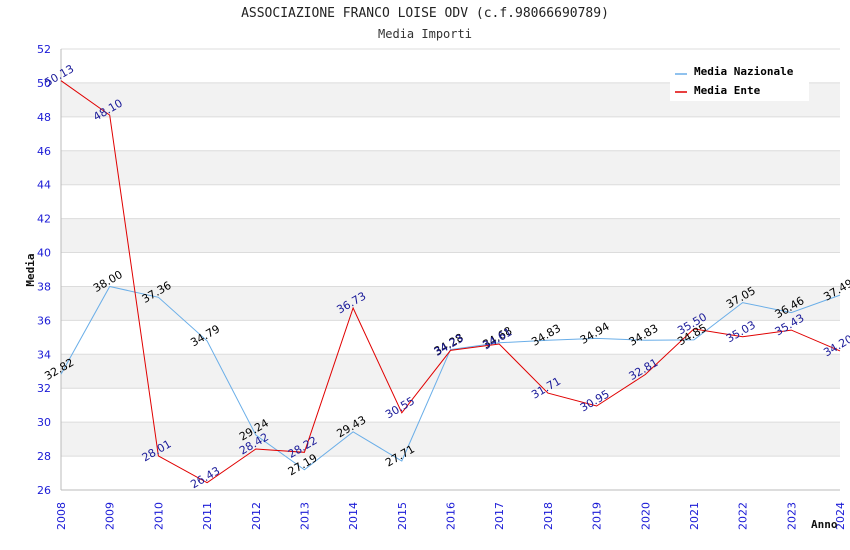  What do you see at coordinates (353, 516) in the screenshot?
I see `x-tick-label: 2014` at bounding box center [353, 516].